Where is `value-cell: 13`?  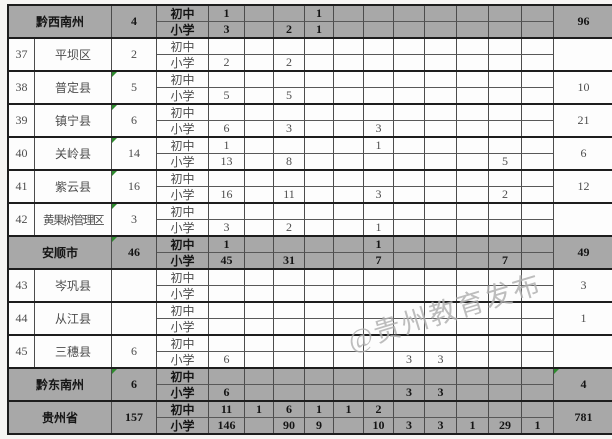
value-cell: 13 is located at coordinates (227, 161).